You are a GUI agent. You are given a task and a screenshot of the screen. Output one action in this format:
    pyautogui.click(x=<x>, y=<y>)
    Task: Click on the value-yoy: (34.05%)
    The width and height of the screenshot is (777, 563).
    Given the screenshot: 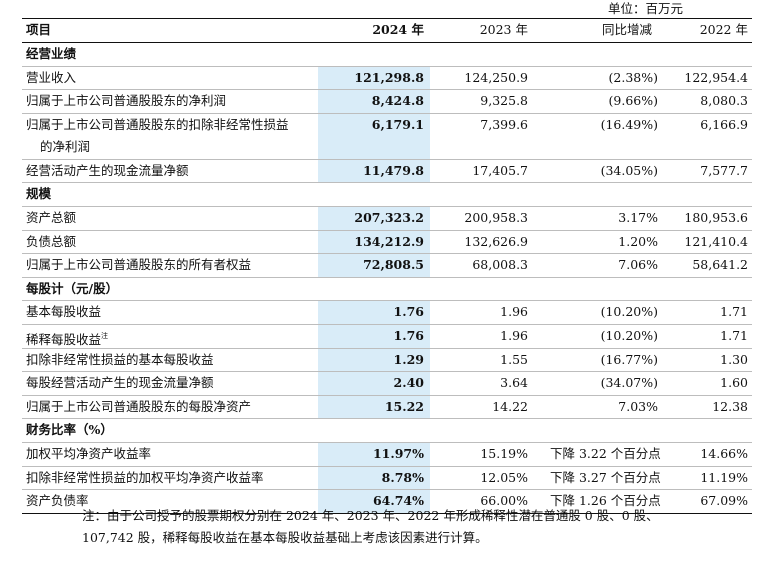 What is the action you would take?
    pyautogui.click(x=629, y=170)
    